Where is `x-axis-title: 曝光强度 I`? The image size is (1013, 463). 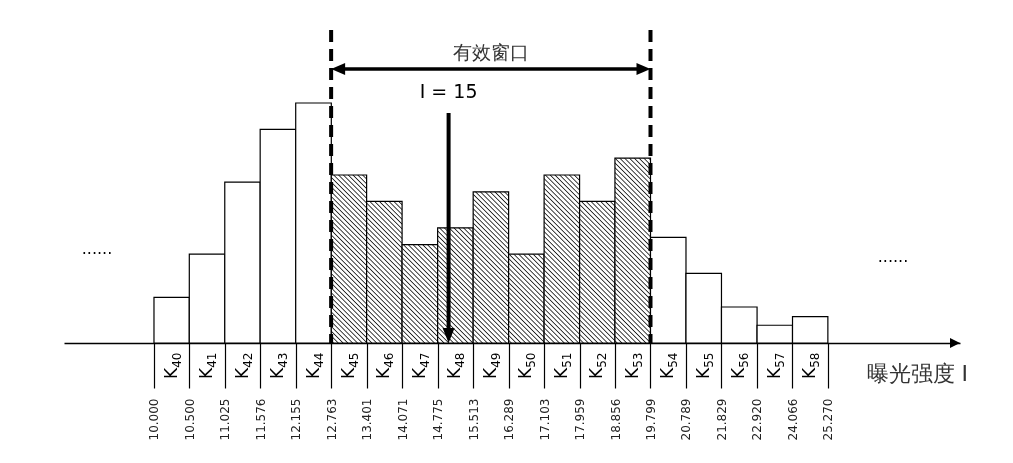 x-axis-title: 曝光强度 I is located at coordinates (917, 373).